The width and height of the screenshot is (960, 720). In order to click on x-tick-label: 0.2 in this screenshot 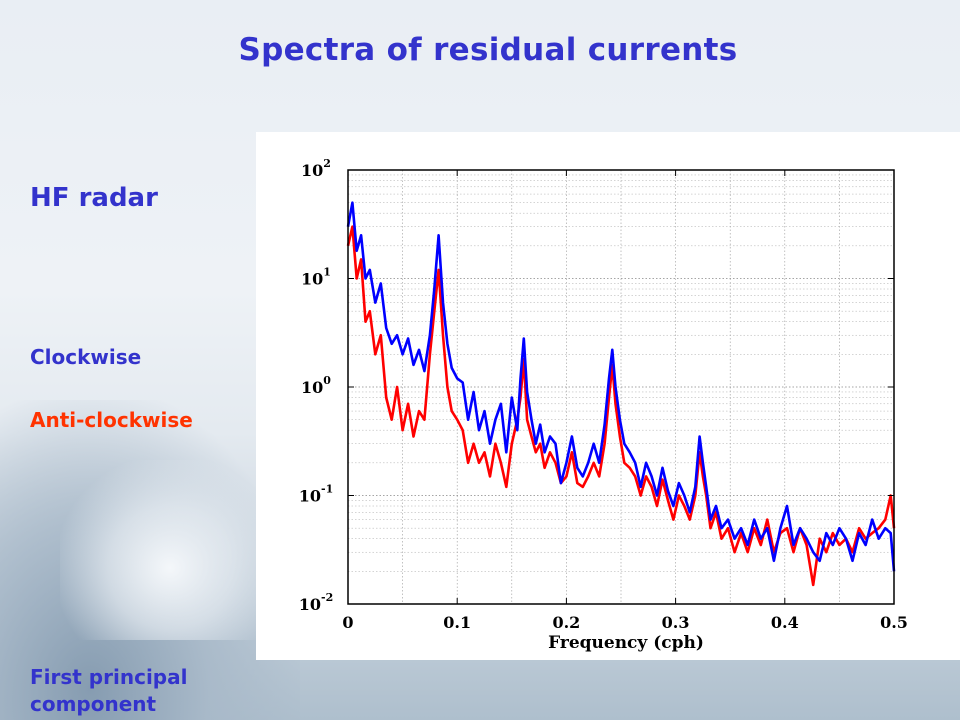, I will do `click(566, 622)`.